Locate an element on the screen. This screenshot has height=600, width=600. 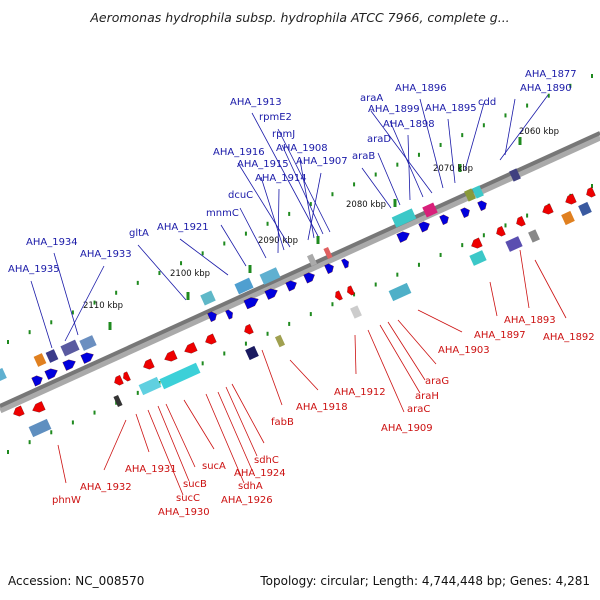
forward-gene-label: gltA is located at coordinates (139, 233).